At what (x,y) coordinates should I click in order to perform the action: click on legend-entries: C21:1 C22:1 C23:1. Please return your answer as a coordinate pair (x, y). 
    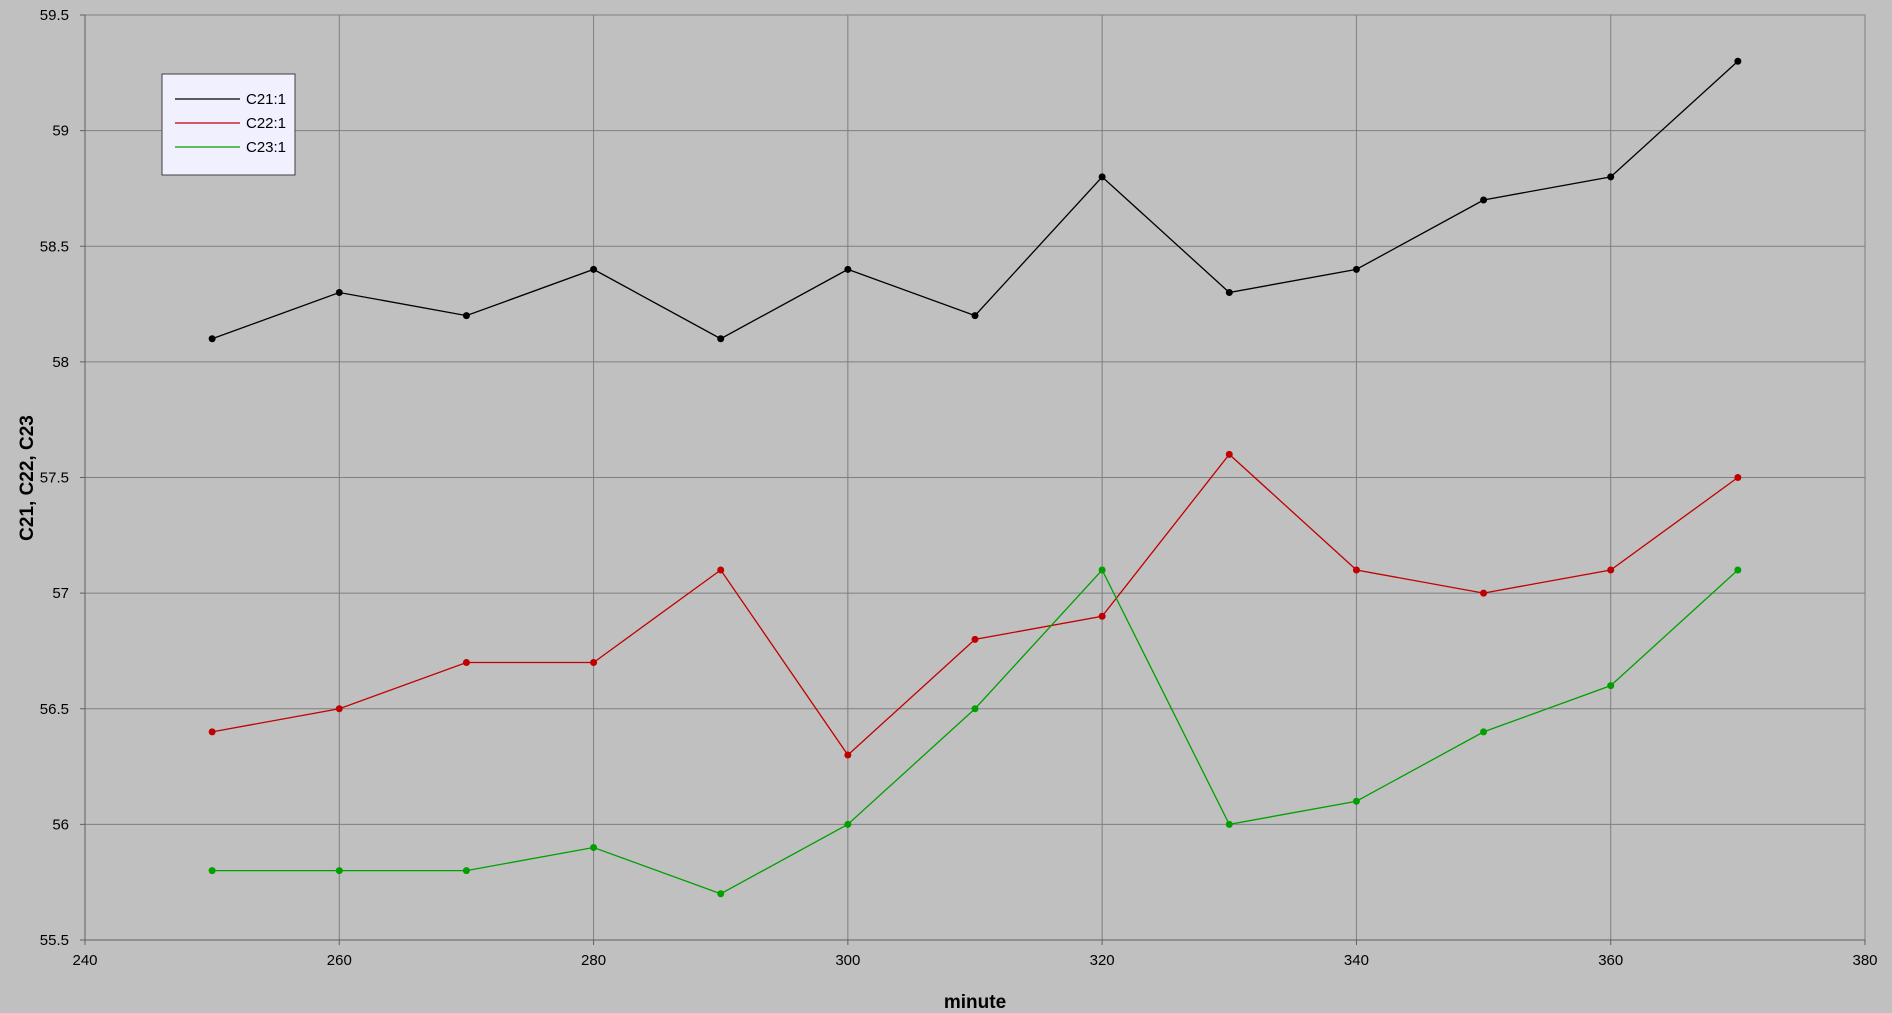
    Looking at the image, I should click on (230, 123).